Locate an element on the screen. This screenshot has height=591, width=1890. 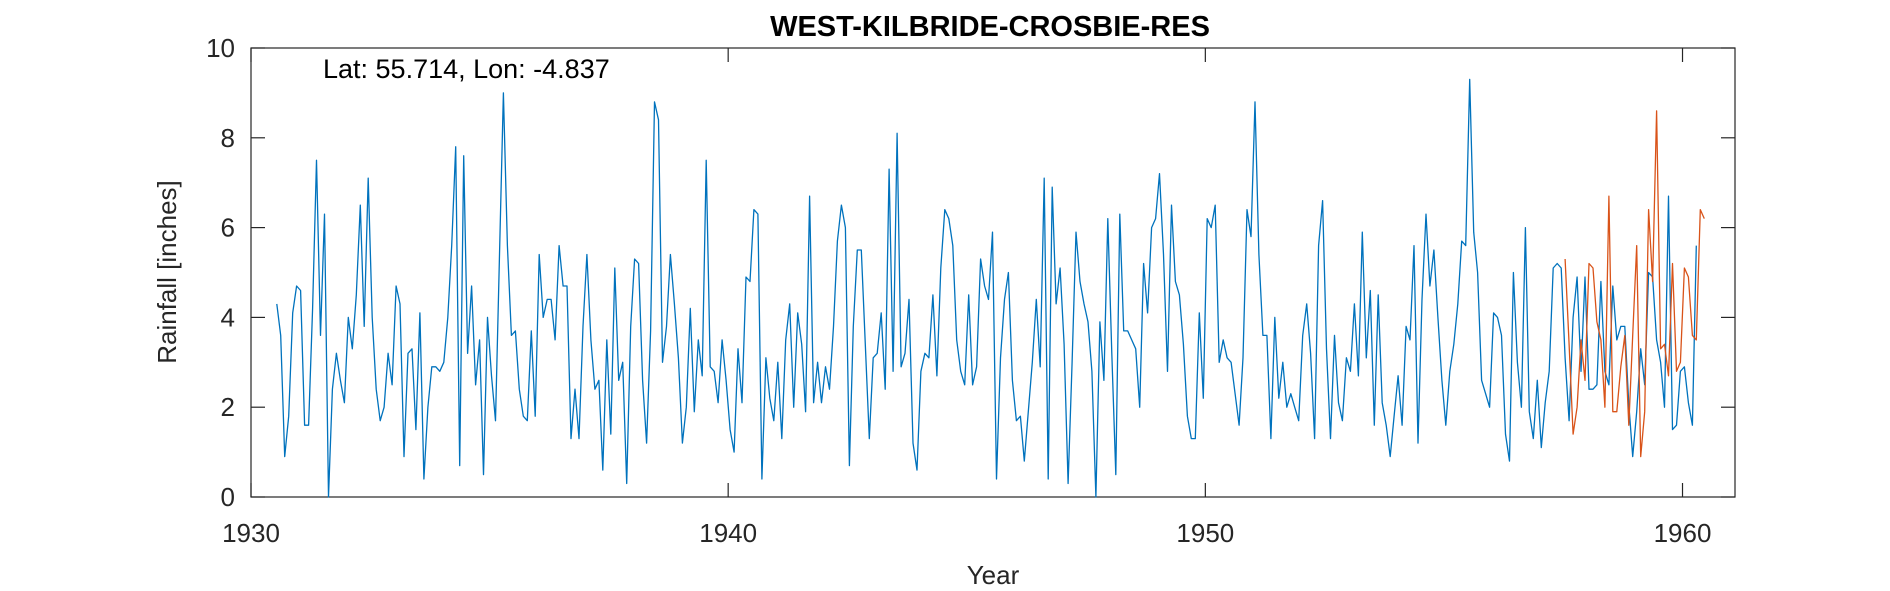
chart-title: WEST-KILBRIDE-CROSBIE-RES is located at coordinates (990, 27).